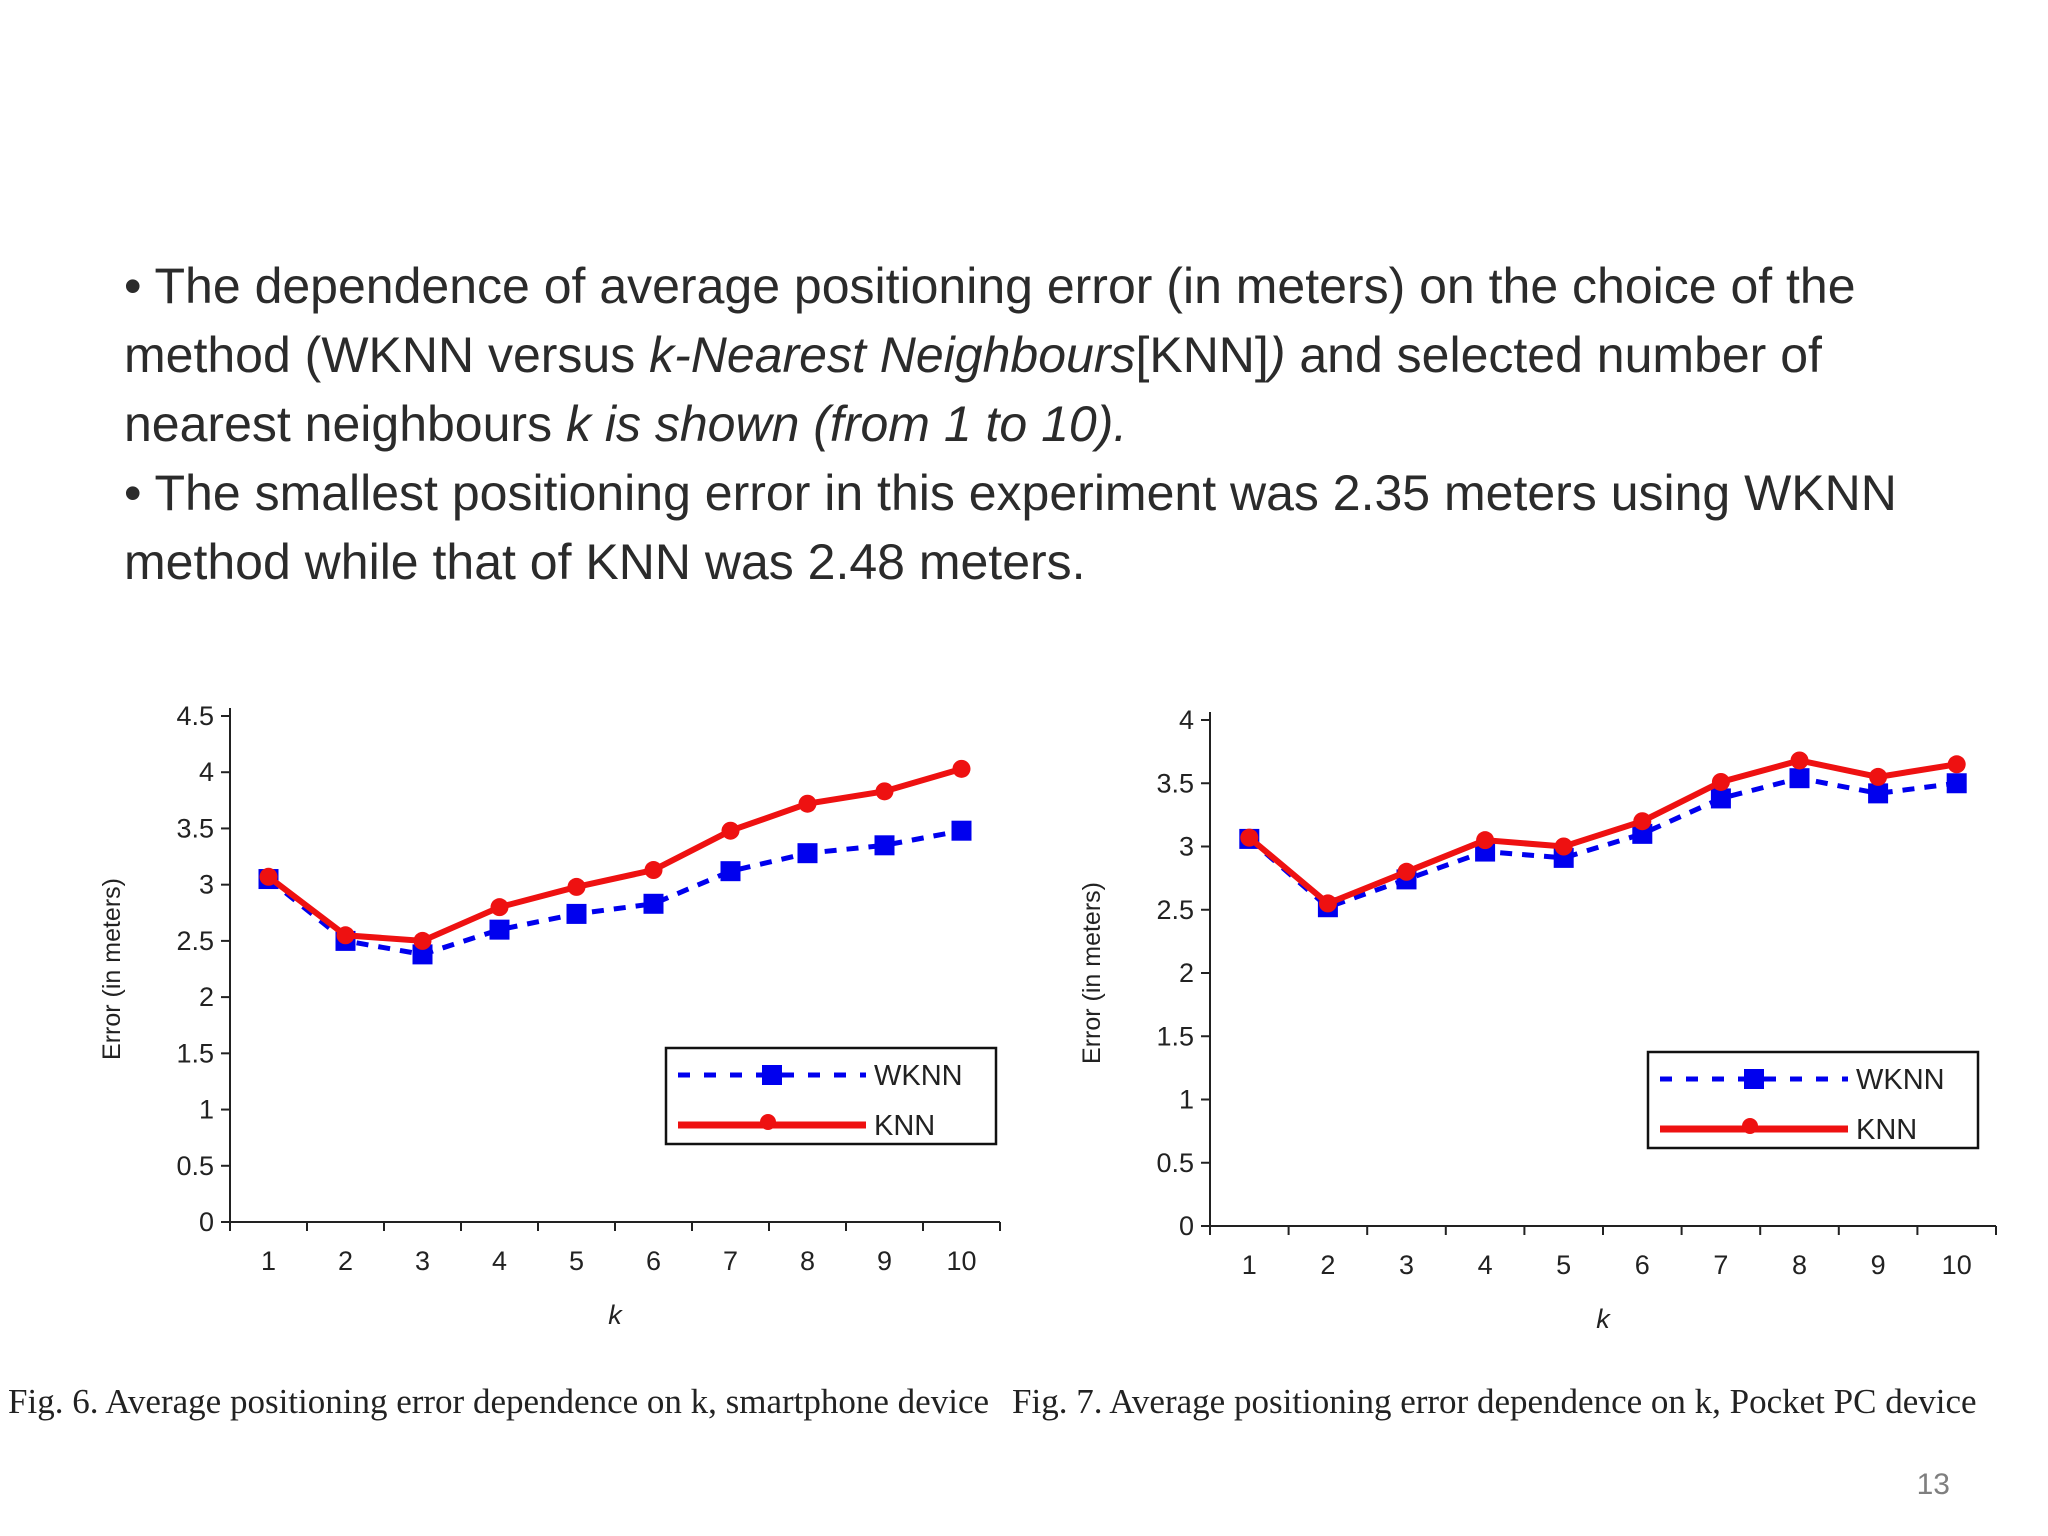 The height and width of the screenshot is (1536, 2048). What do you see at coordinates (846, 424) in the screenshot?
I see `bullet-text-italic: k is shown (from 1 to 10).` at bounding box center [846, 424].